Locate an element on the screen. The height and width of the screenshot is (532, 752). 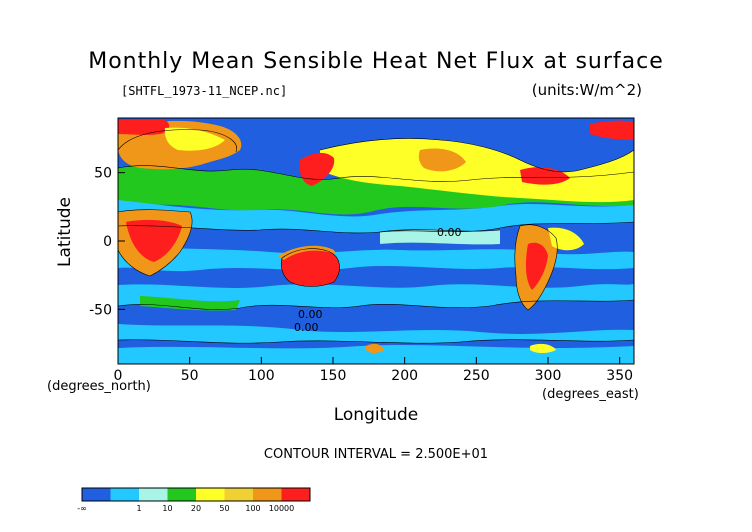
chart-subtitle: [SHTFL_1973-11_NCEP.nc] is located at coordinates (204, 91).